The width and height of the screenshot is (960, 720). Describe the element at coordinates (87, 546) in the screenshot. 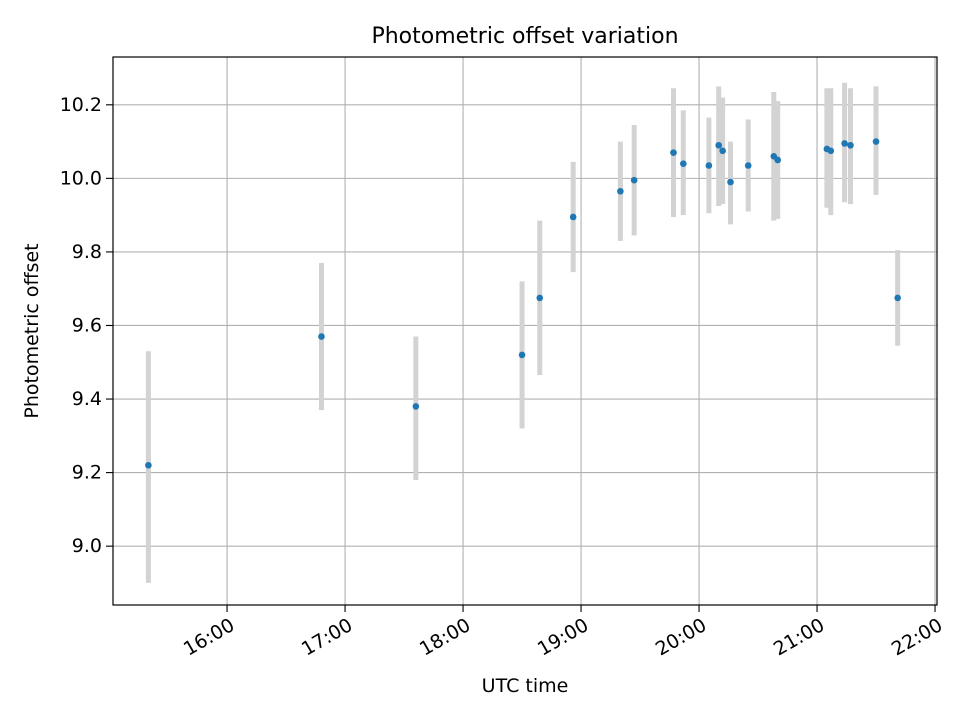

I see `y-tick-label: 9.0` at that location.